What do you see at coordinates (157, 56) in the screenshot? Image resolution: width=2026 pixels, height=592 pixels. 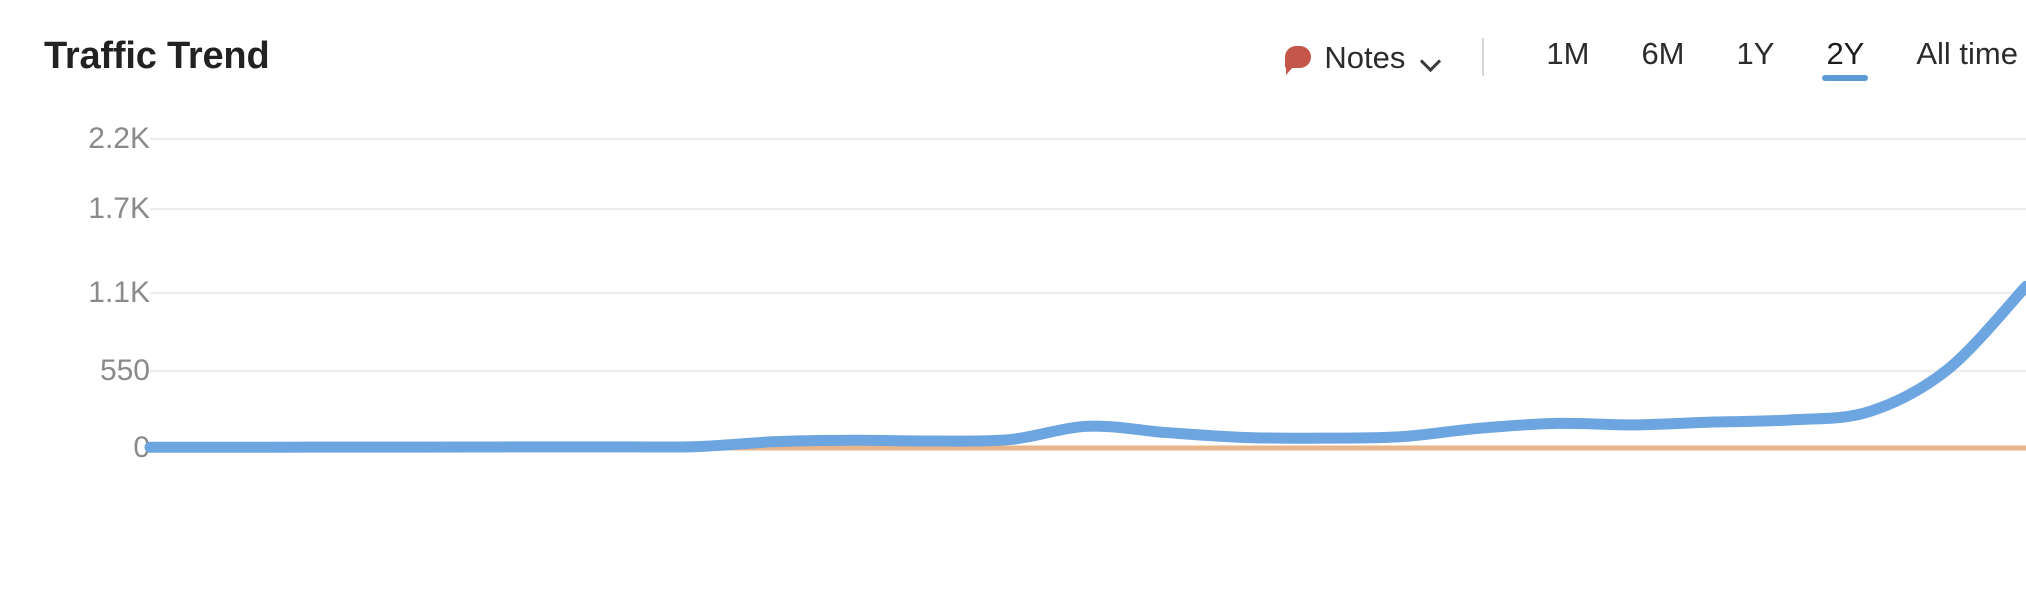 I see `page-title: Traffic Trend` at bounding box center [157, 56].